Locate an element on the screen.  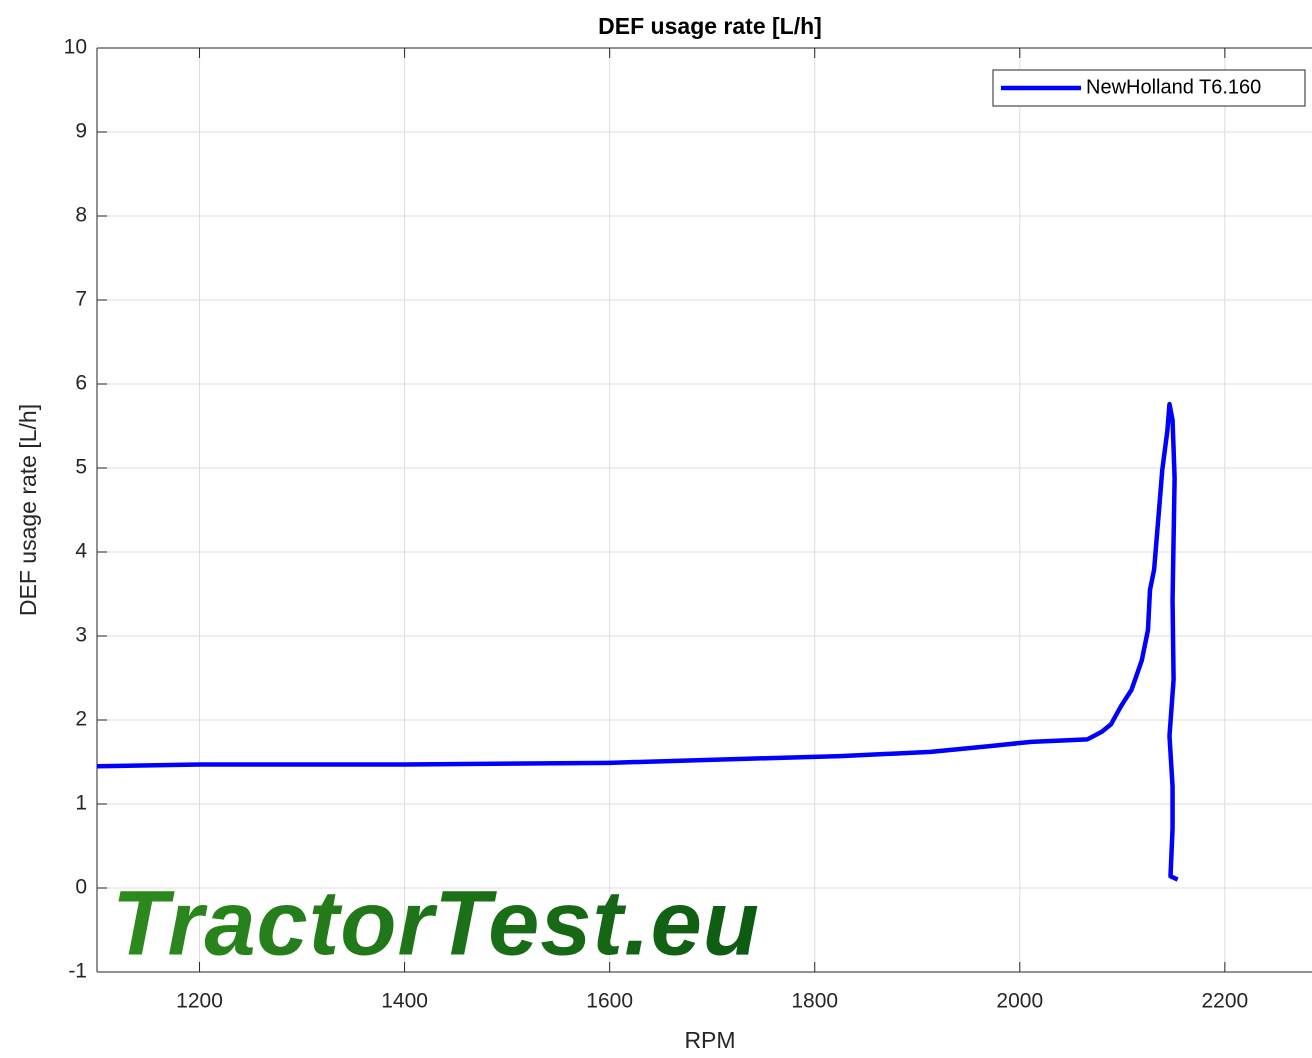
watermark-group: TractorTest.eu is located at coordinates (436, 923).